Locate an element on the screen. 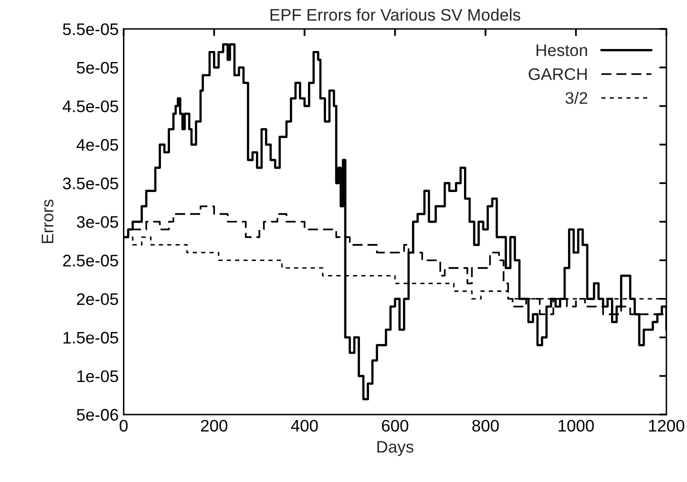  y-tick-label: 2.5e-05 is located at coordinates (90, 260).